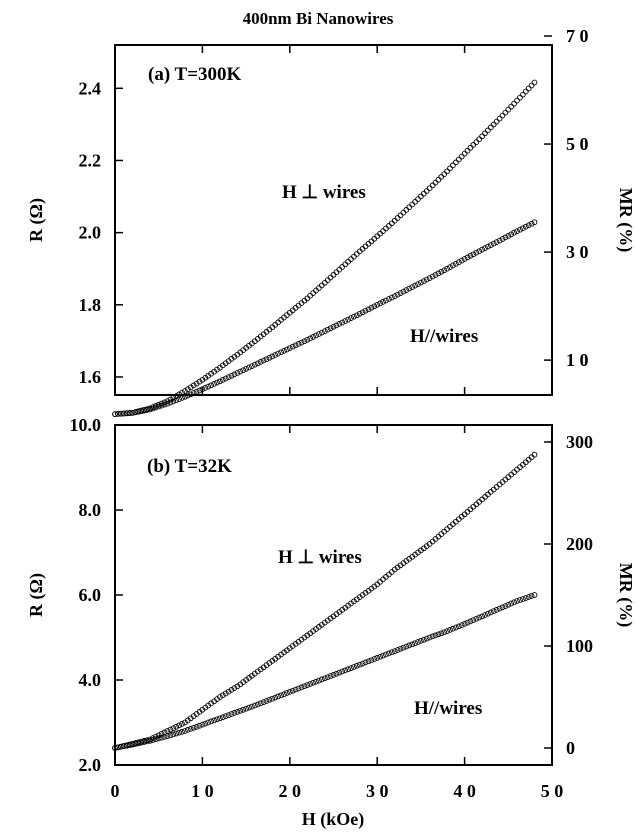 Image resolution: width=639 pixels, height=837 pixels. What do you see at coordinates (579, 646) in the screenshot?
I see `panel-b-y2-tick-label: 100` at bounding box center [579, 646].